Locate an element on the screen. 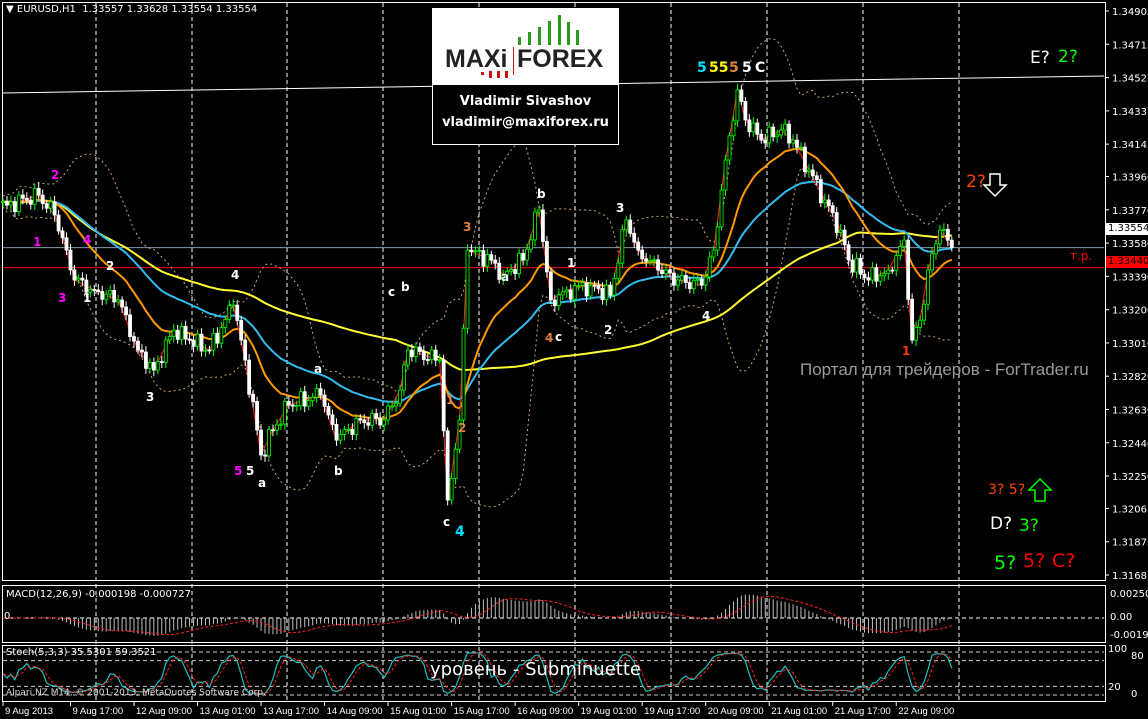 This screenshot has width=1148, height=719. time-axis-label: 20 Aug 09:00 is located at coordinates (736, 711).